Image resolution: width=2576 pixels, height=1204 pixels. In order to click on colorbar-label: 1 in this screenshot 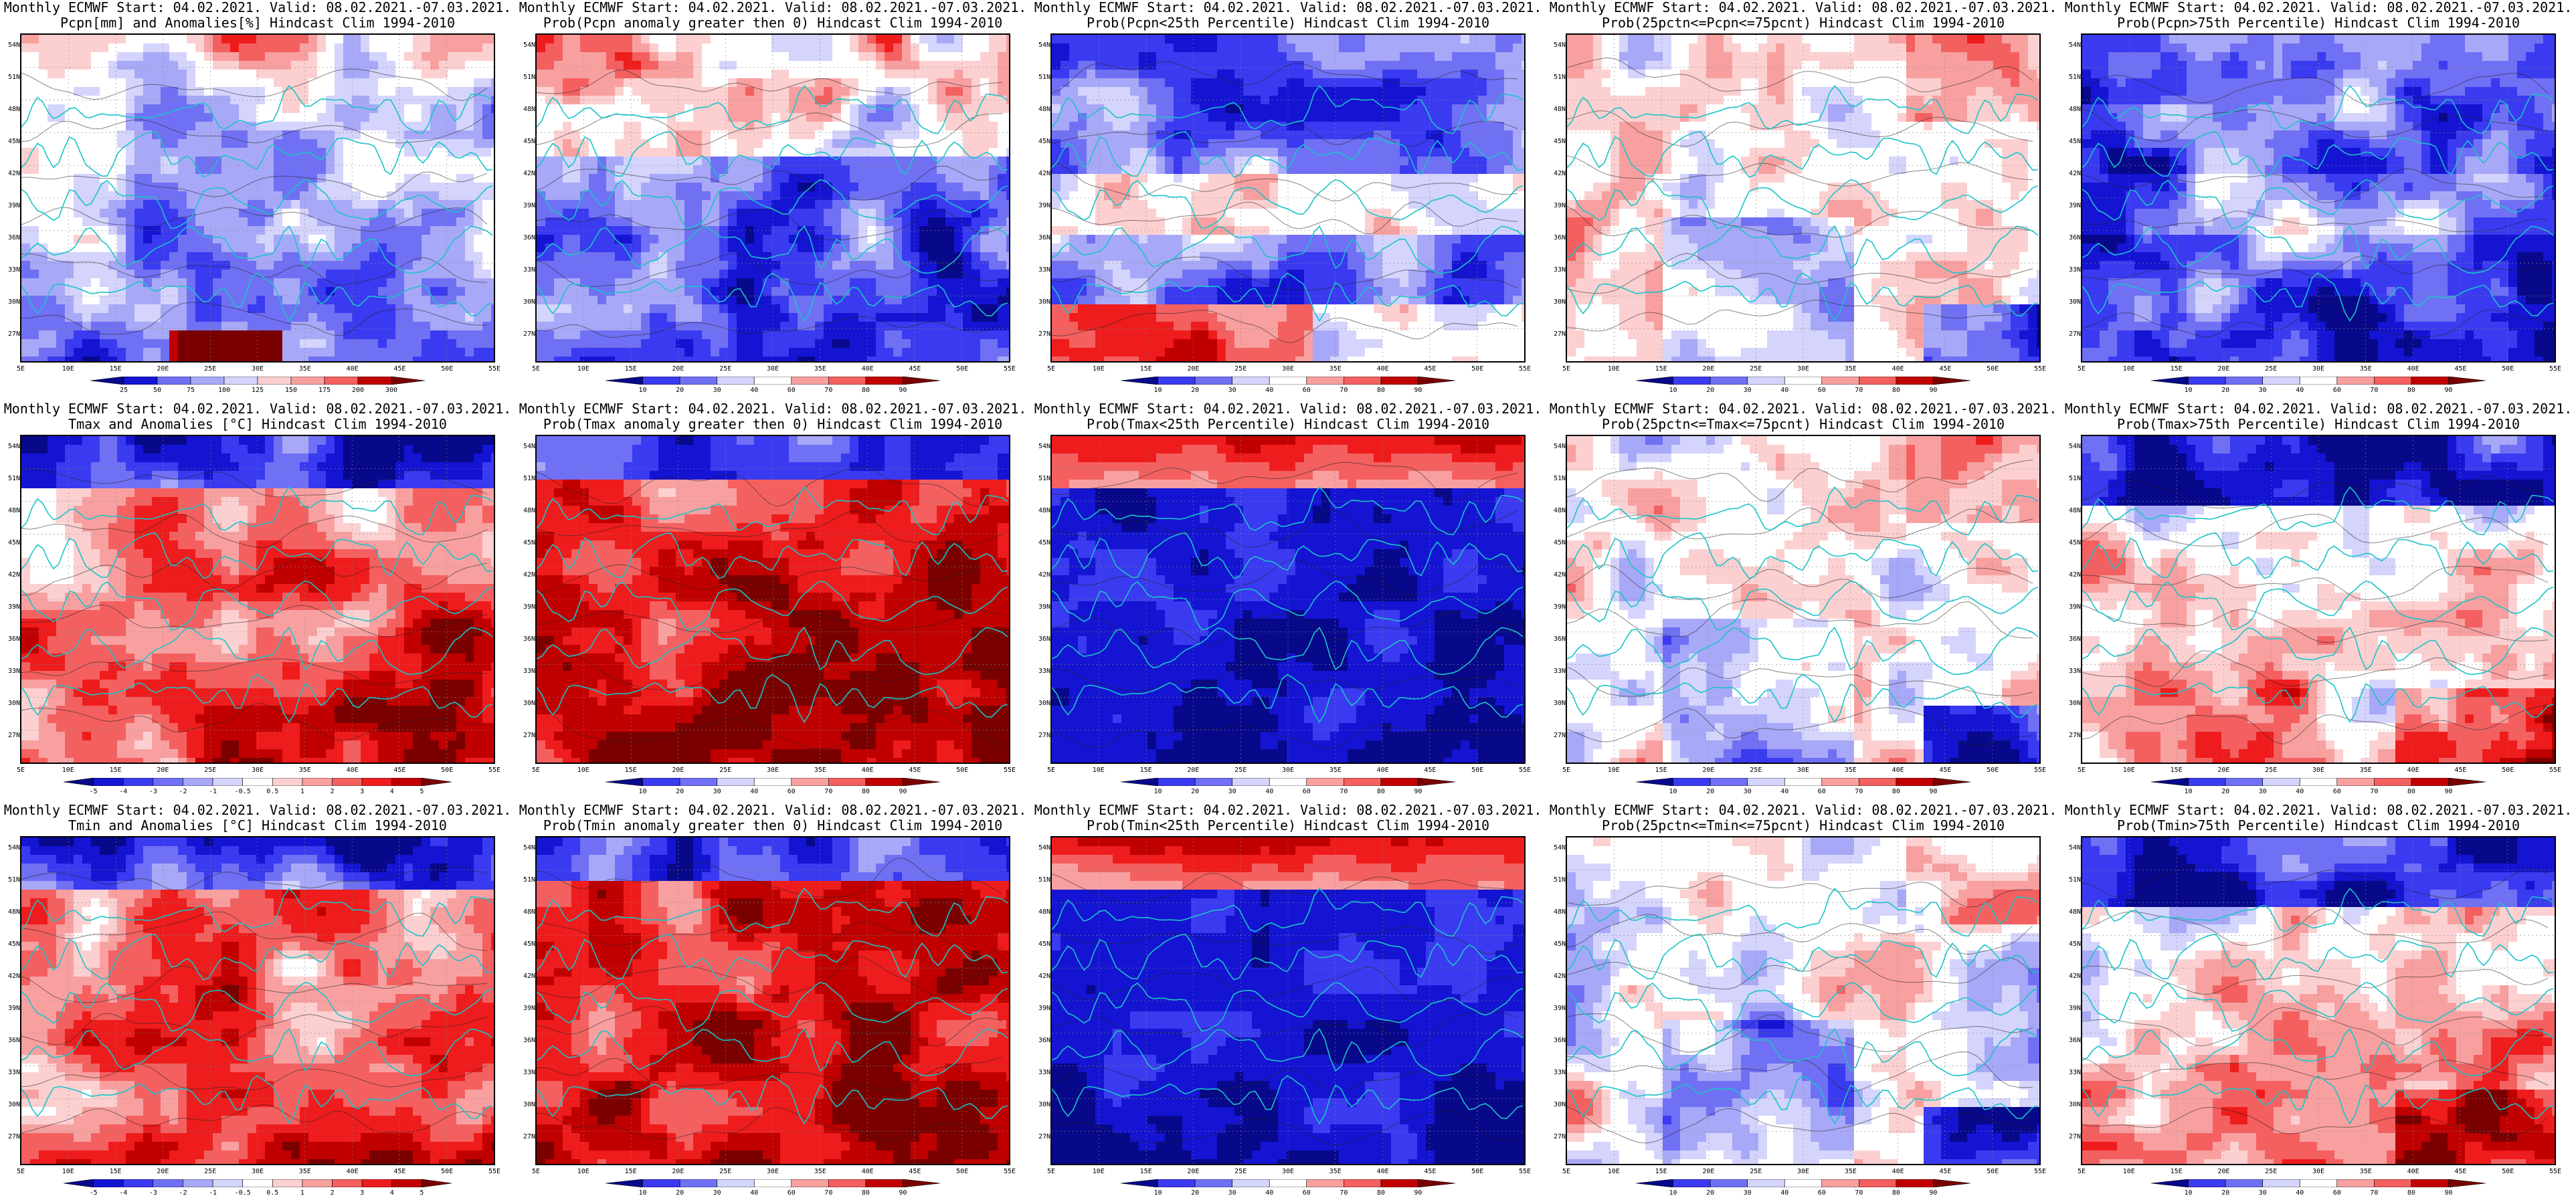, I will do `click(302, 791)`.